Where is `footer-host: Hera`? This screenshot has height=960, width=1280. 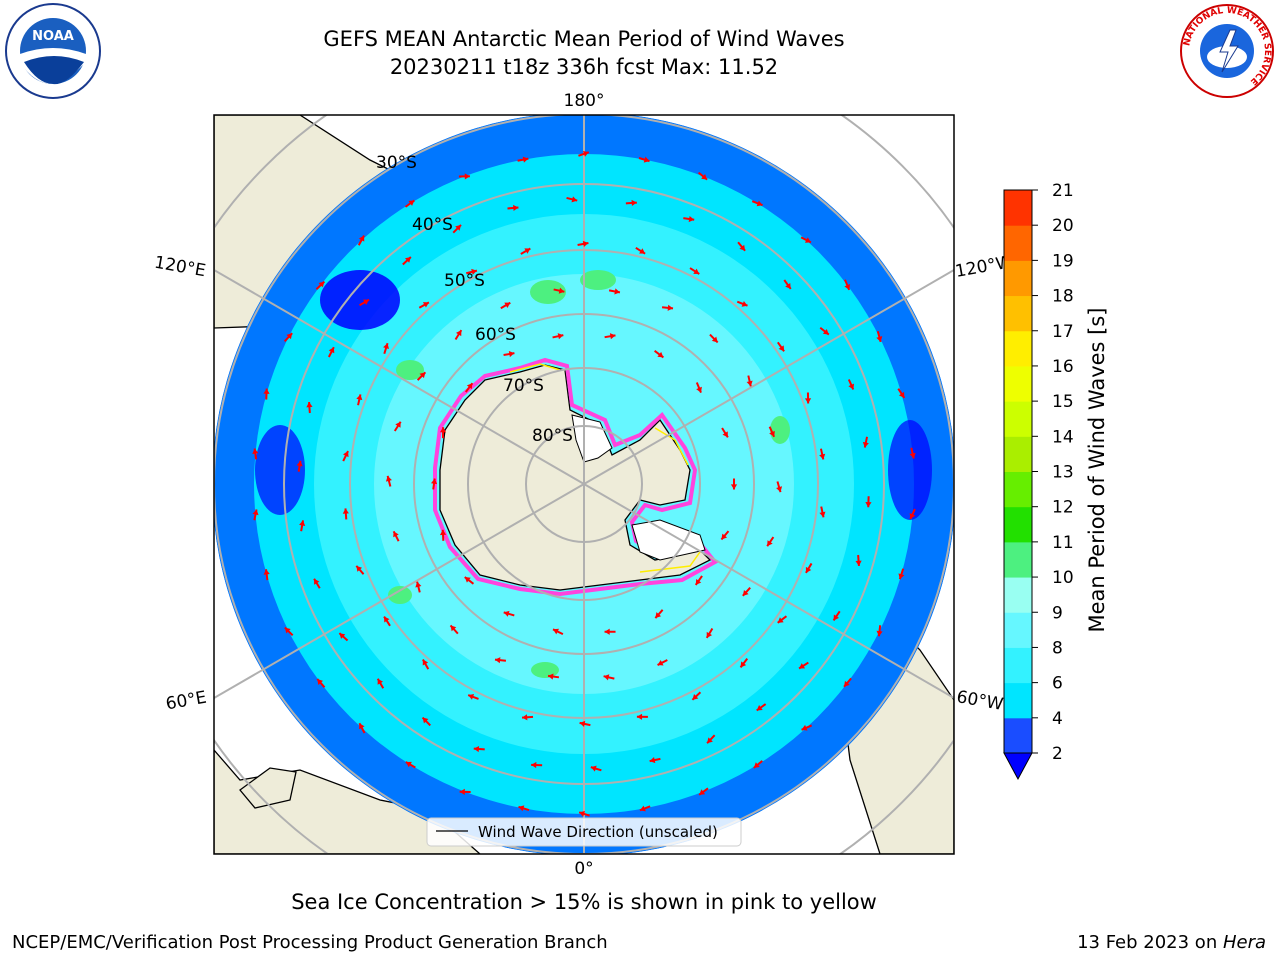
footer-host: Hera is located at coordinates (1244, 942).